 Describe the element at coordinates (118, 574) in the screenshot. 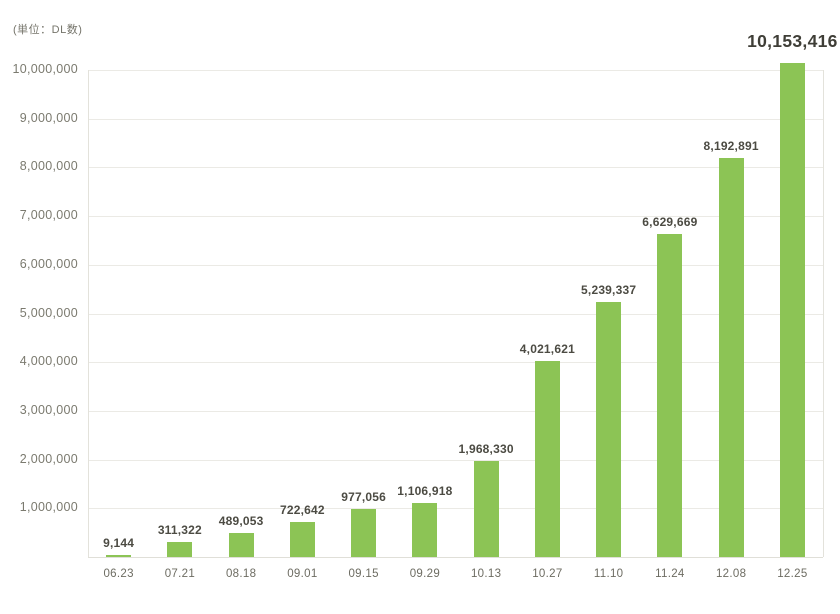

I see `x-axis-tick-label: 06.23` at that location.